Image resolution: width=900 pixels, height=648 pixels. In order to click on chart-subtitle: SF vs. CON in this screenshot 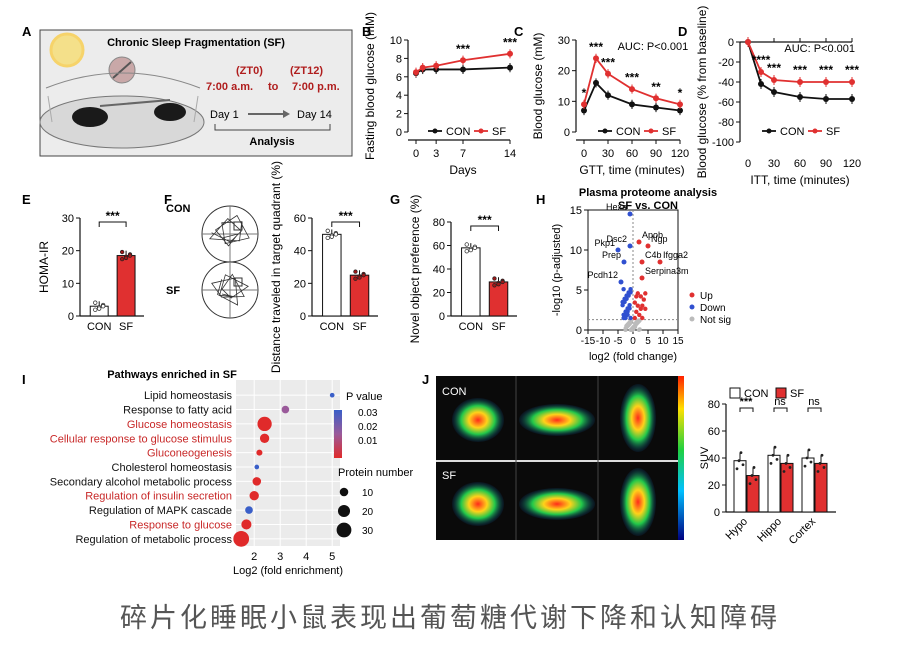, I will do `click(648, 206)`.